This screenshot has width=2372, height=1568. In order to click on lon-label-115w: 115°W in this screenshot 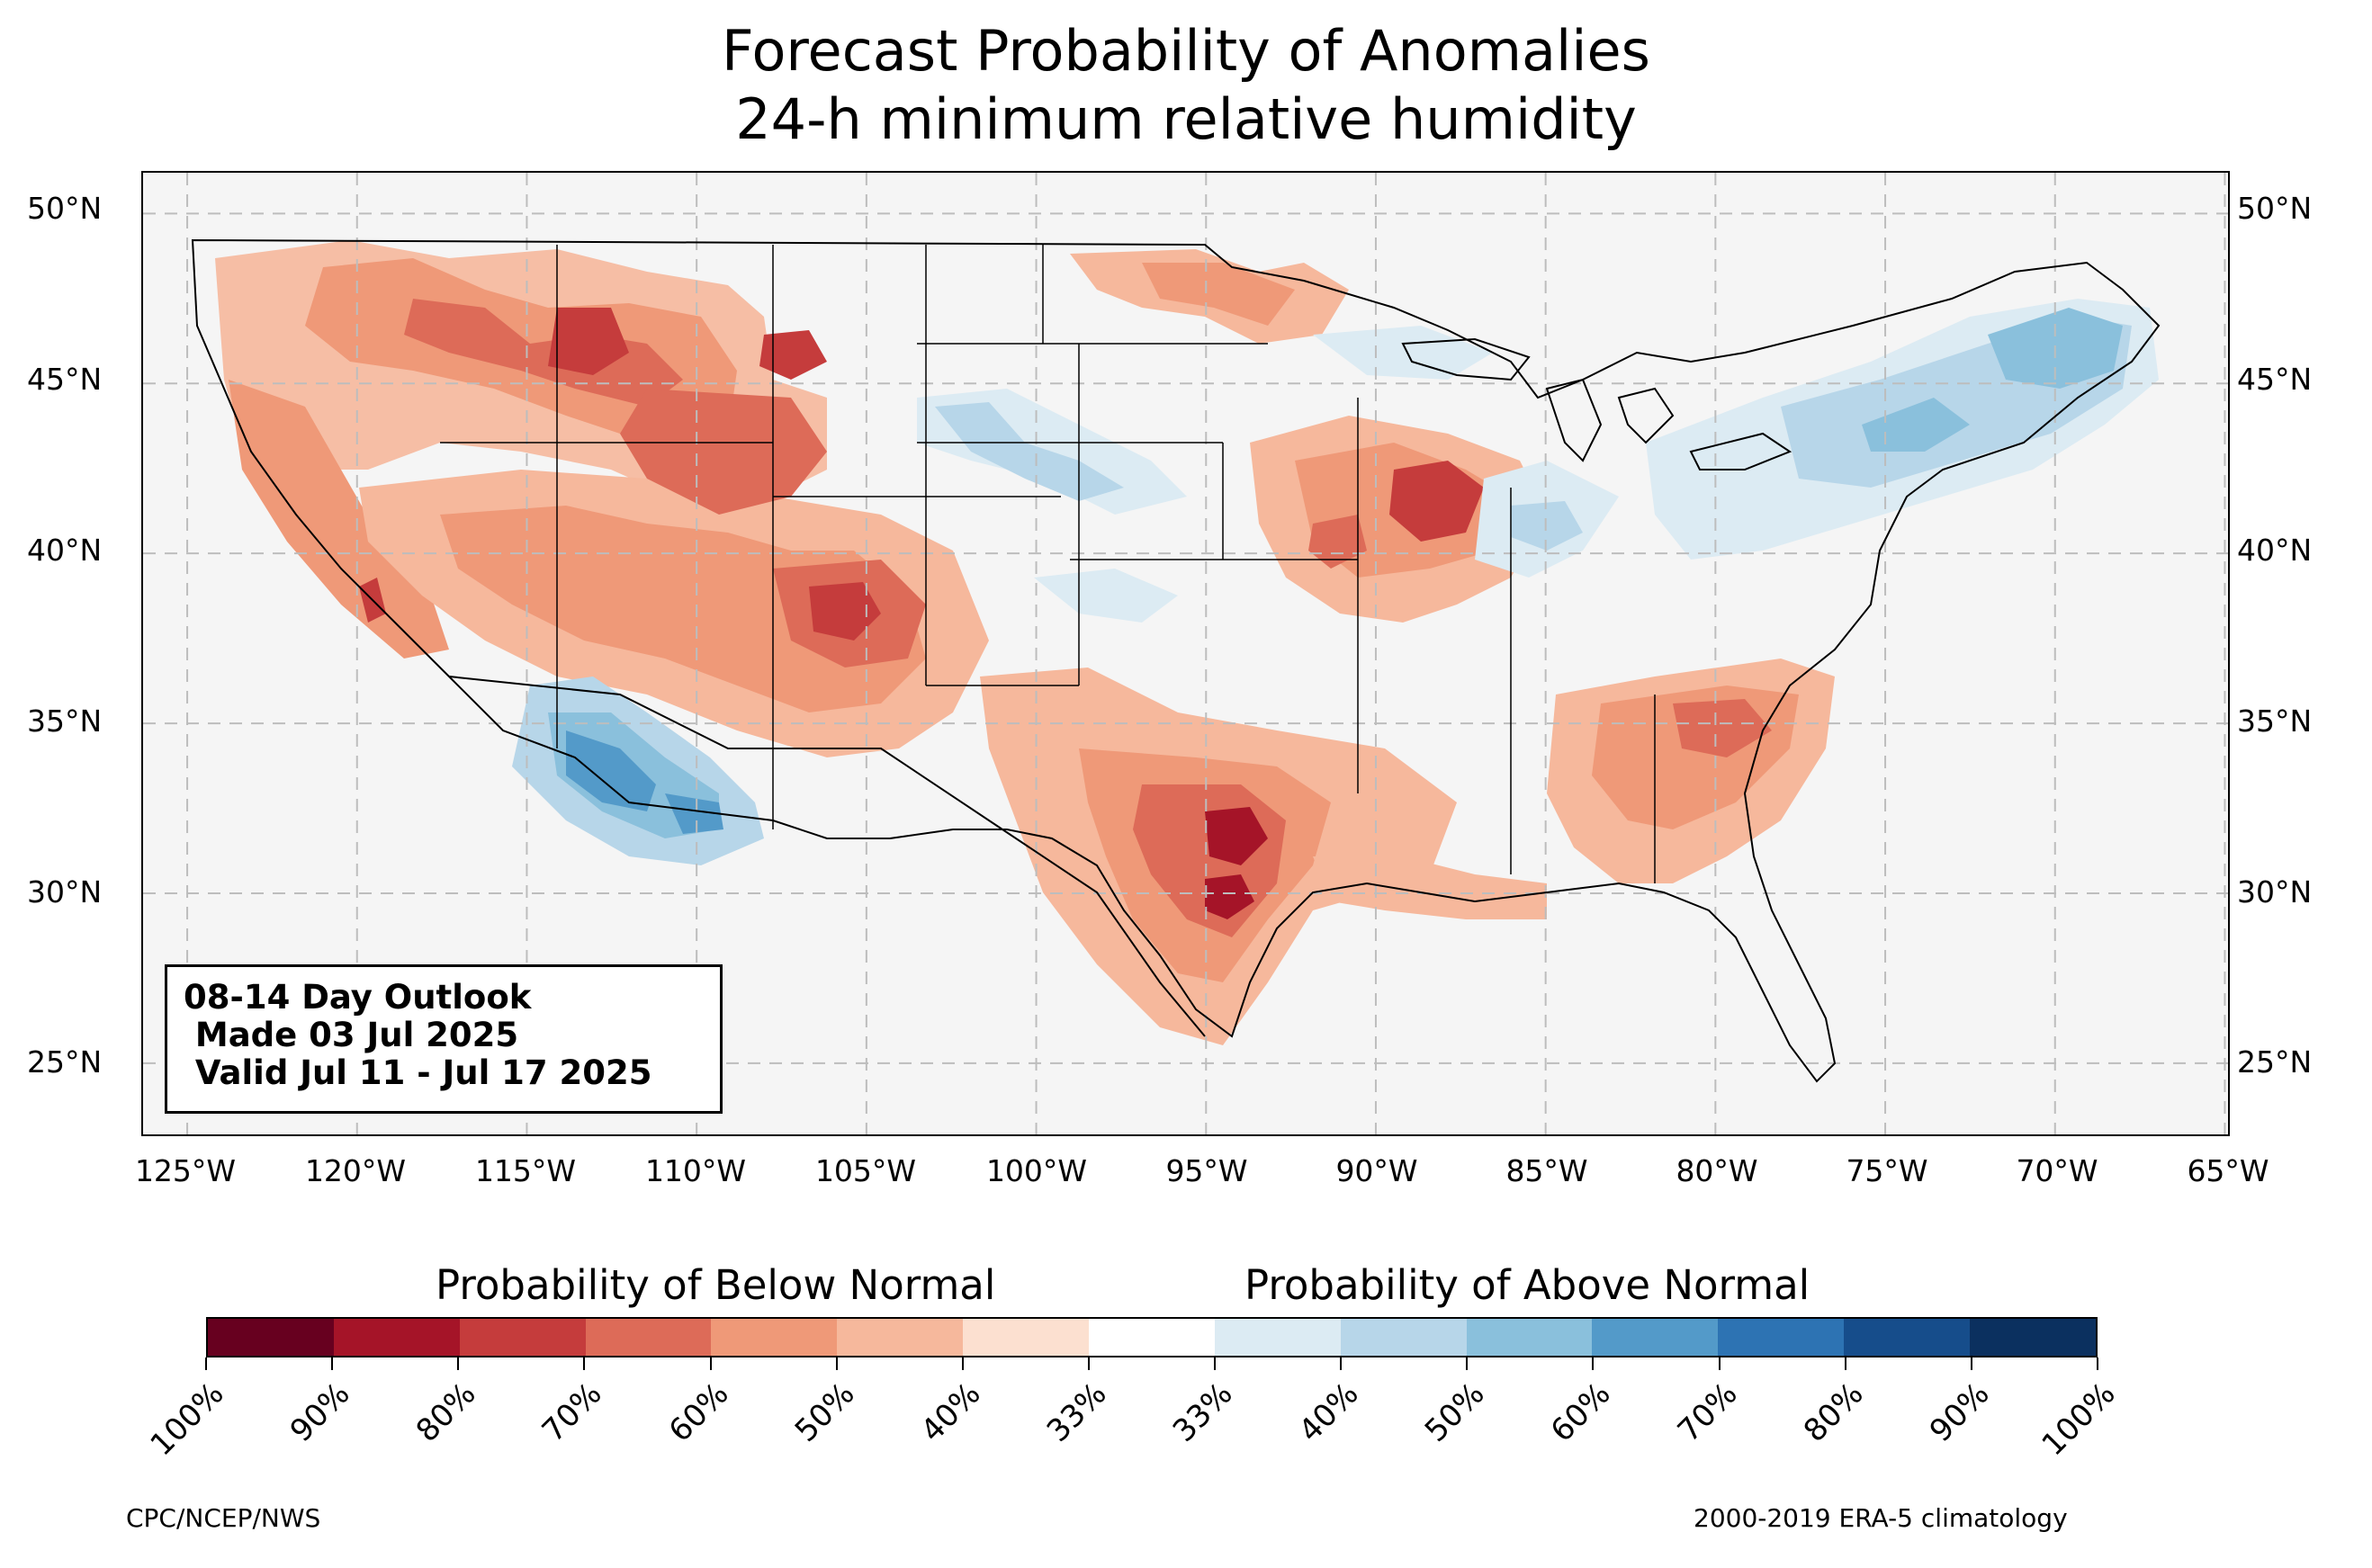, I will do `click(526, 1170)`.